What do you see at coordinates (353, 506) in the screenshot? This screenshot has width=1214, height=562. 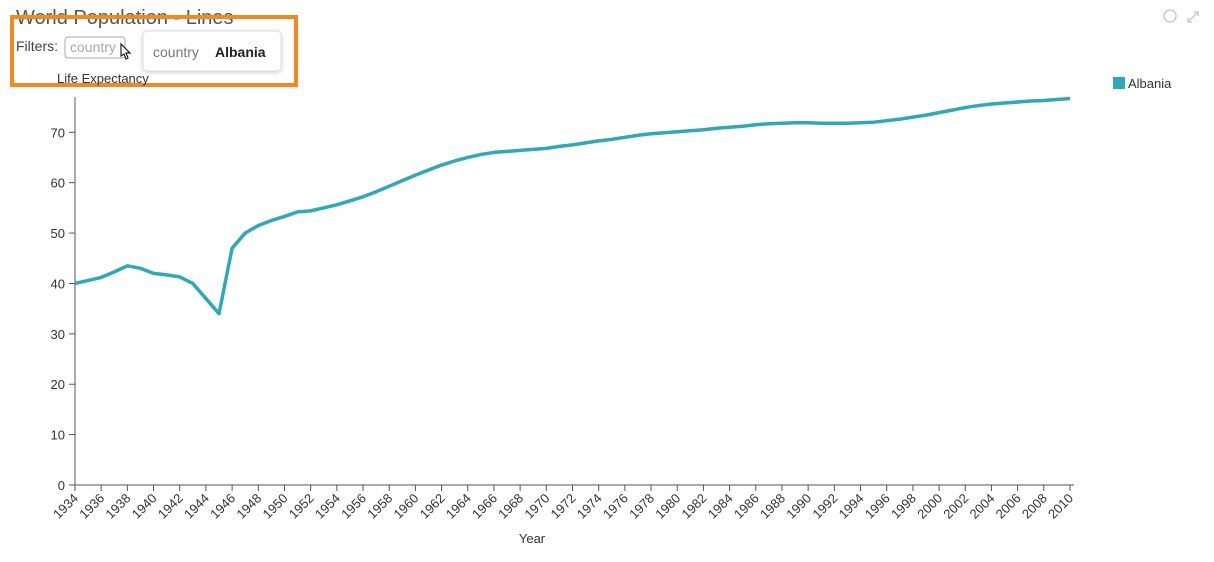 I see `x-tick-label: 1956` at bounding box center [353, 506].